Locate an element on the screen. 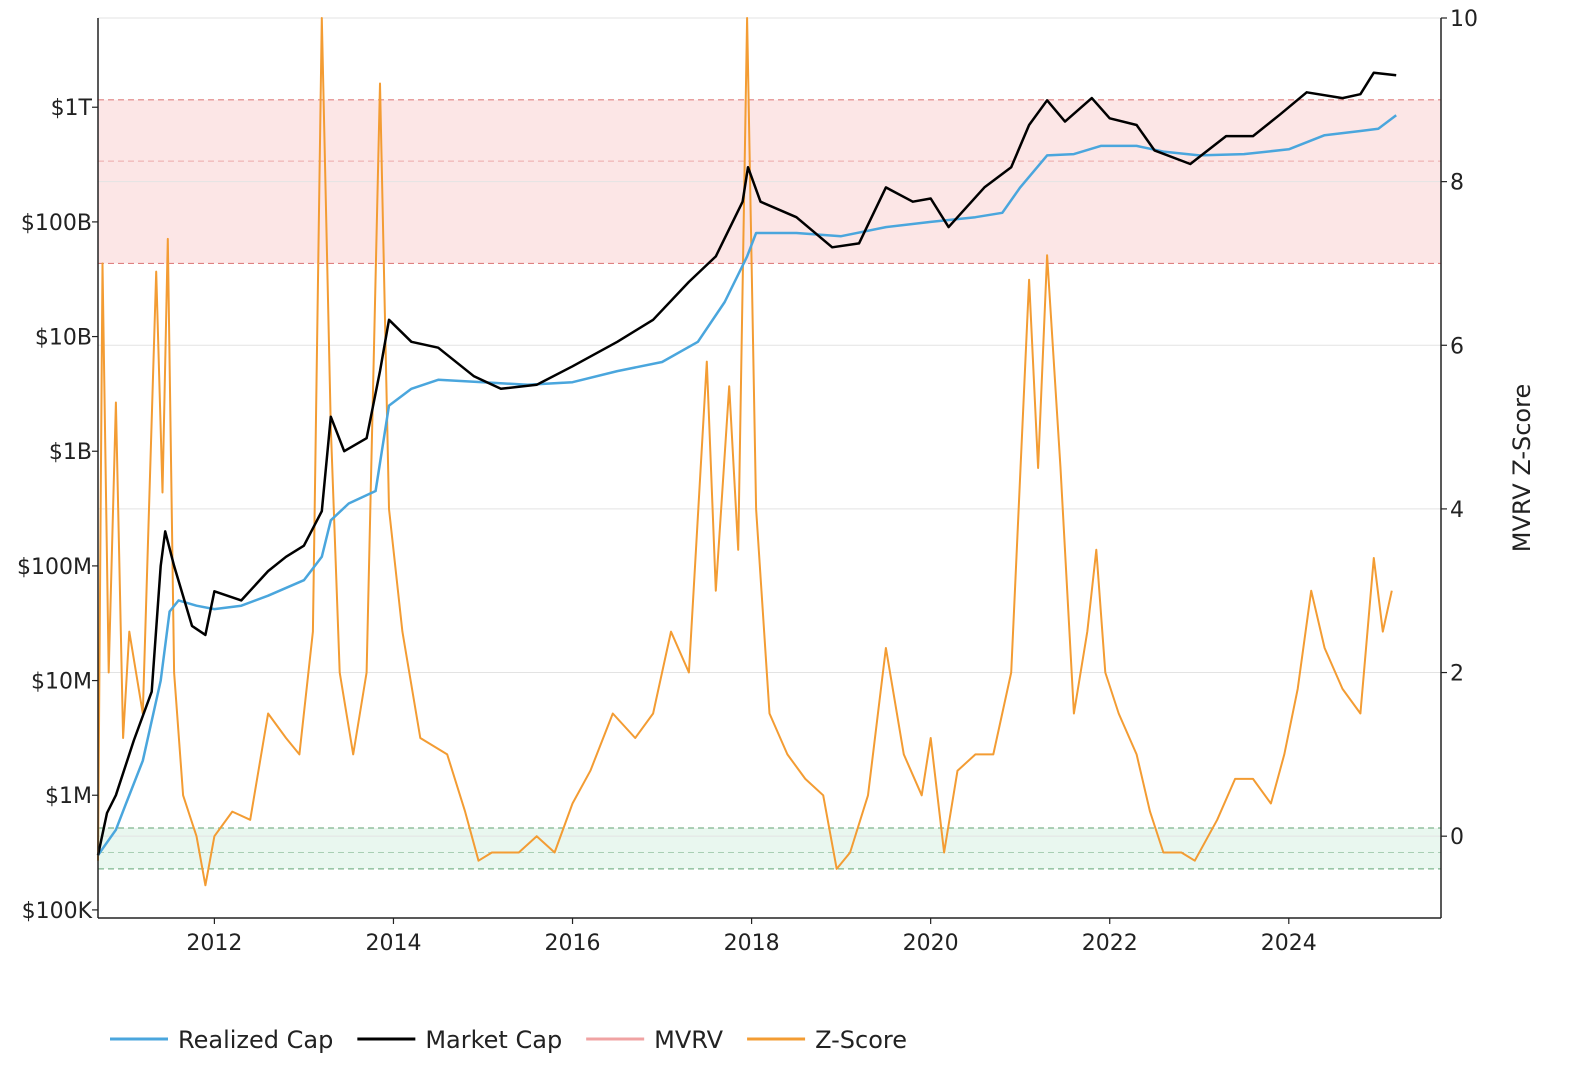 The image size is (1580, 1074). left-tick-label: $100M is located at coordinates (54, 567).